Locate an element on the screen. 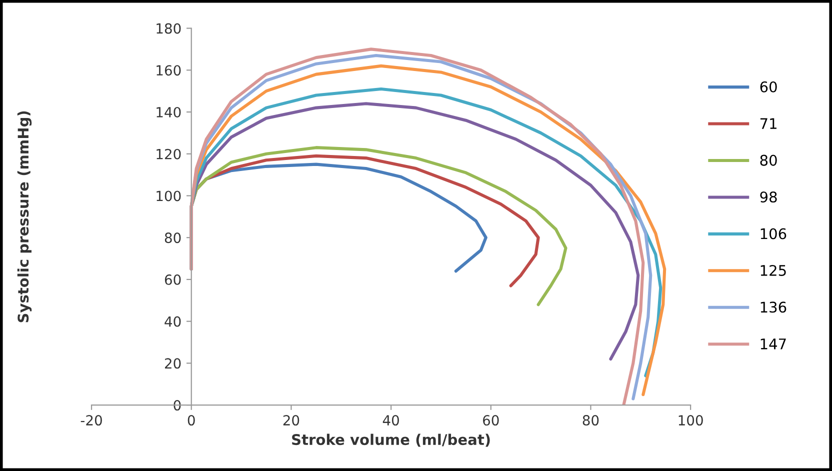 The image size is (832, 471). x-tick-label: 60 is located at coordinates (491, 420).